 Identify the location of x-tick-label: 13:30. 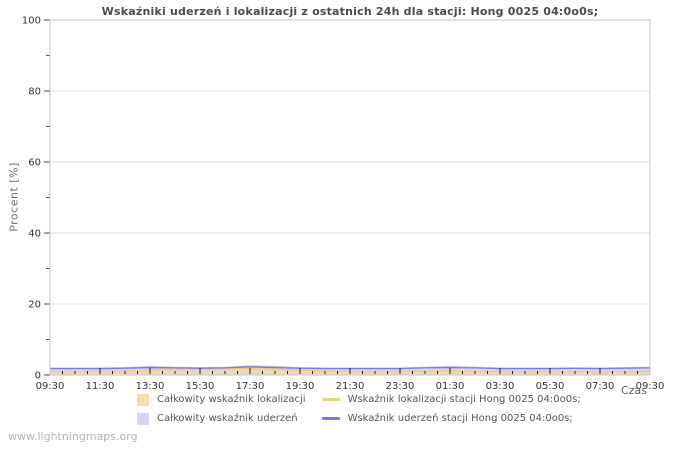
(150, 386).